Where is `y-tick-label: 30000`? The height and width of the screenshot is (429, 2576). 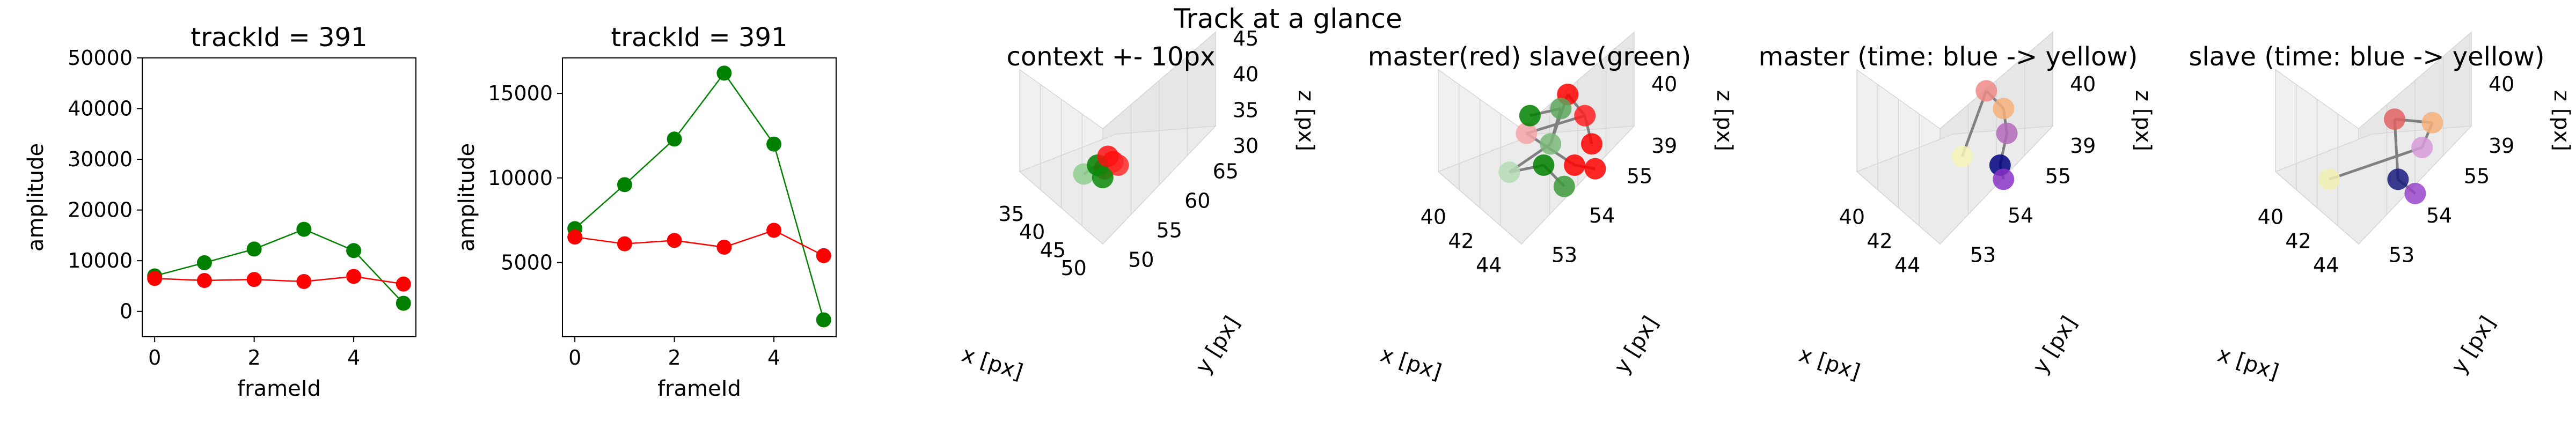
y-tick-label: 30000 is located at coordinates (100, 159).